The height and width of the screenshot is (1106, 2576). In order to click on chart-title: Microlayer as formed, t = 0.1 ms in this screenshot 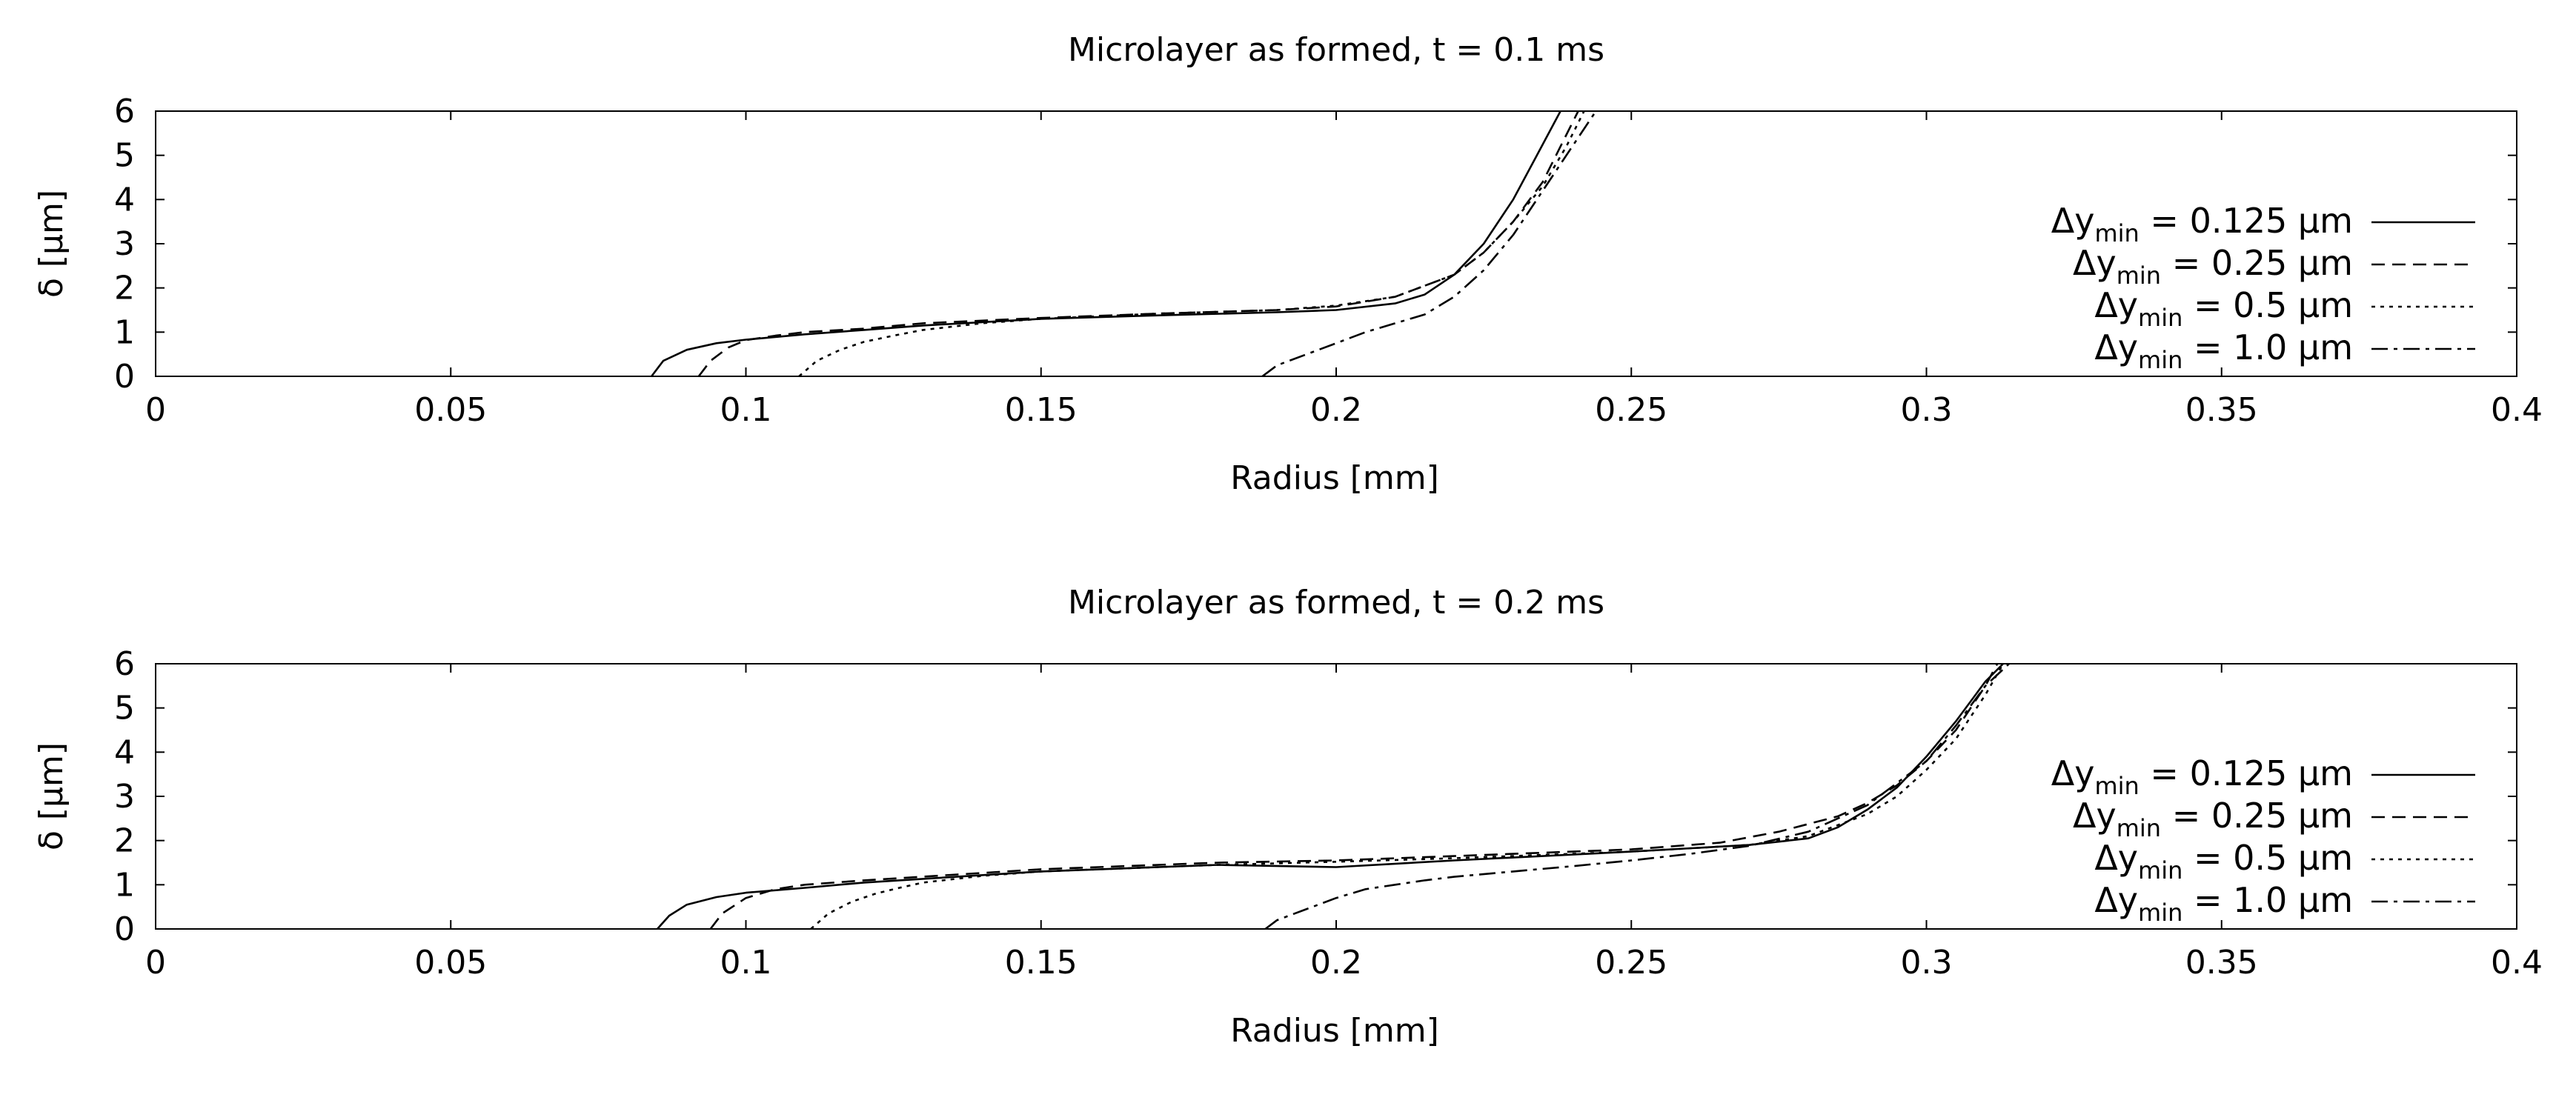, I will do `click(1336, 50)`.